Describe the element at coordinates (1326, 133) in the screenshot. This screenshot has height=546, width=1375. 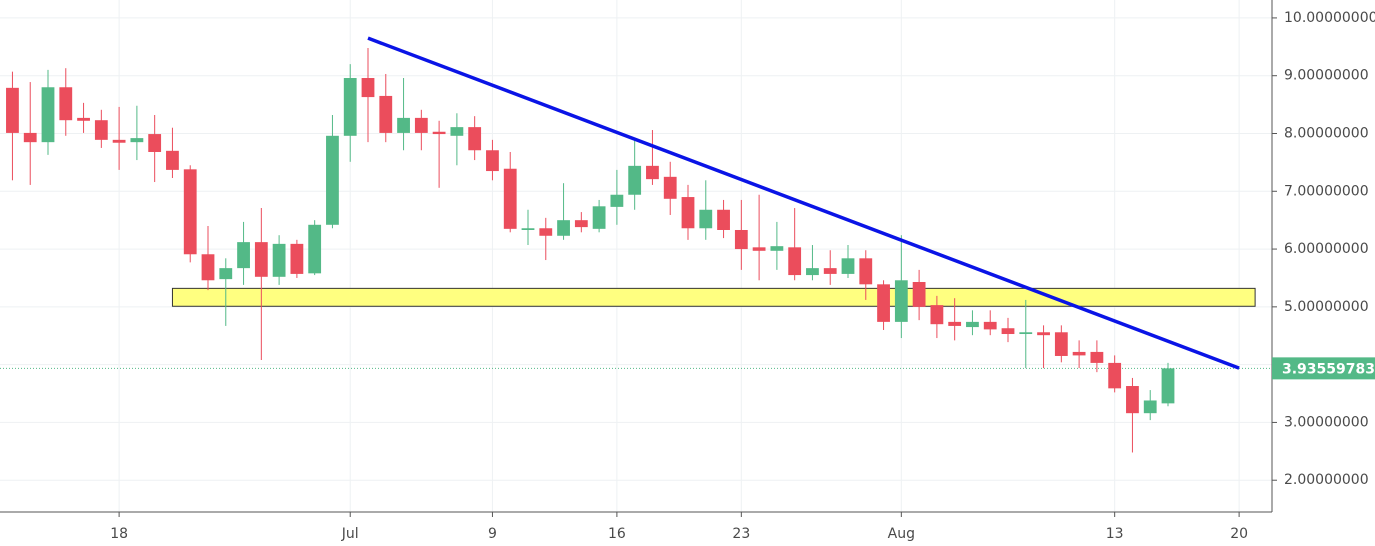
I see `y-tick-label: 8.00000000` at that location.